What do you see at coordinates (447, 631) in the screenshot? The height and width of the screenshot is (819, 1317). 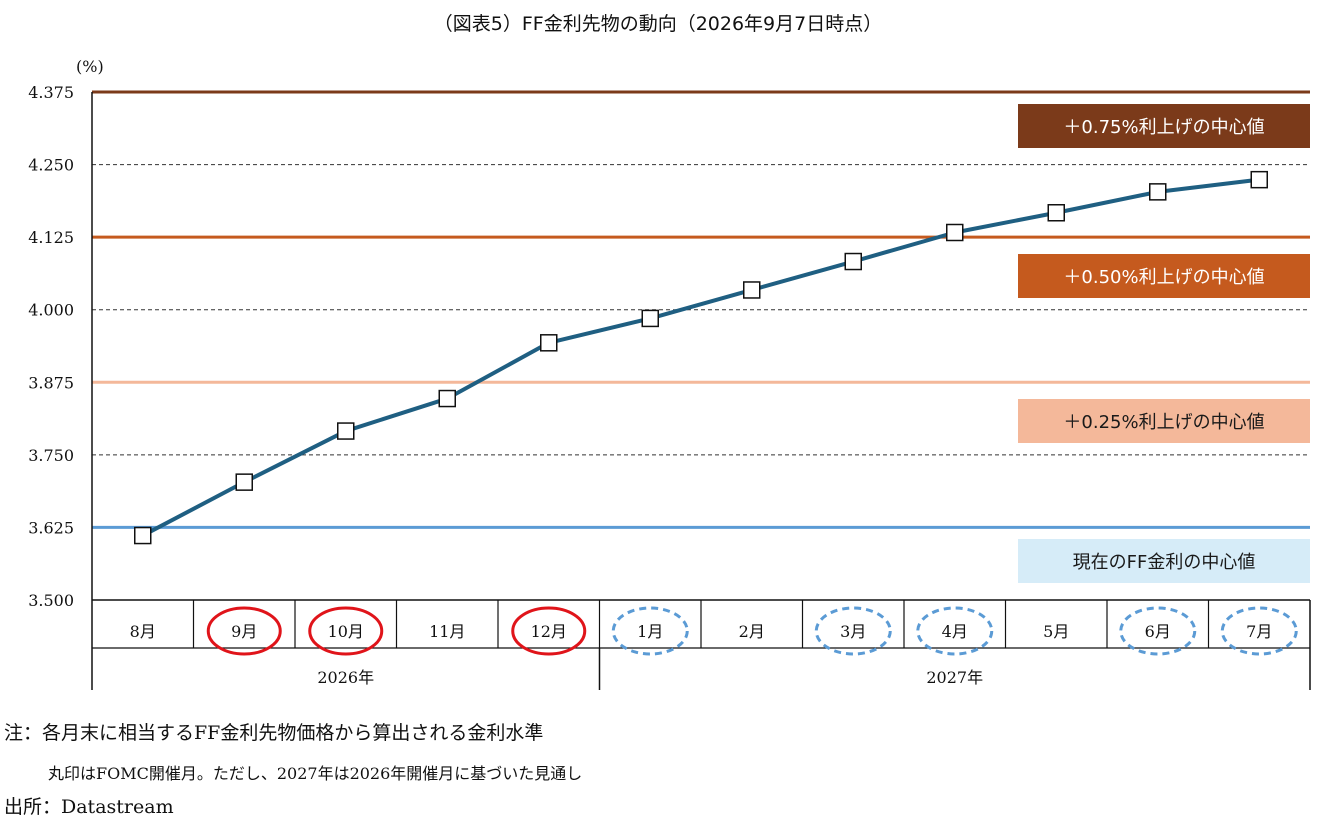 I see `category-label: 11月` at bounding box center [447, 631].